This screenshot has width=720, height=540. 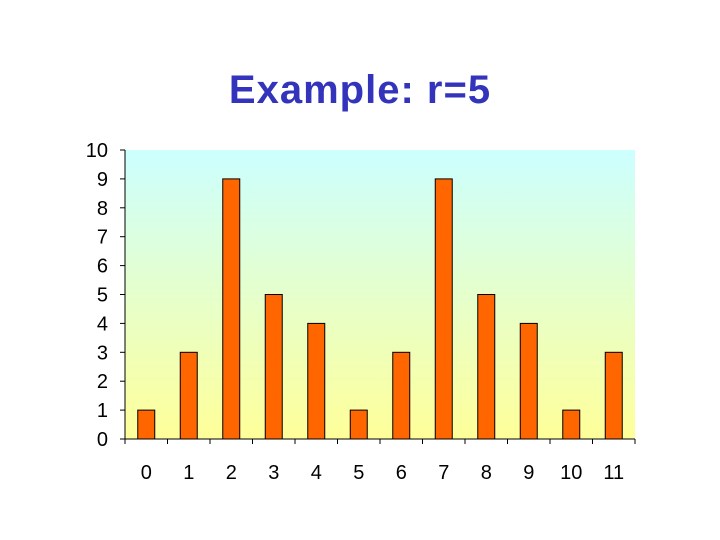 What do you see at coordinates (443, 473) in the screenshot?
I see `x-tick-label: 7` at bounding box center [443, 473].